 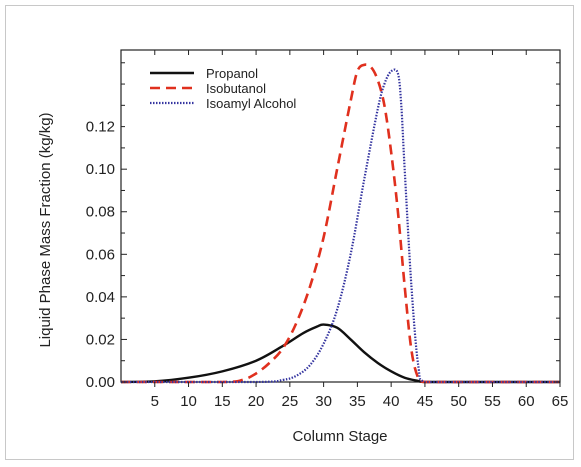 What do you see at coordinates (340, 353) in the screenshot?
I see `series-line-propanol` at bounding box center [340, 353].